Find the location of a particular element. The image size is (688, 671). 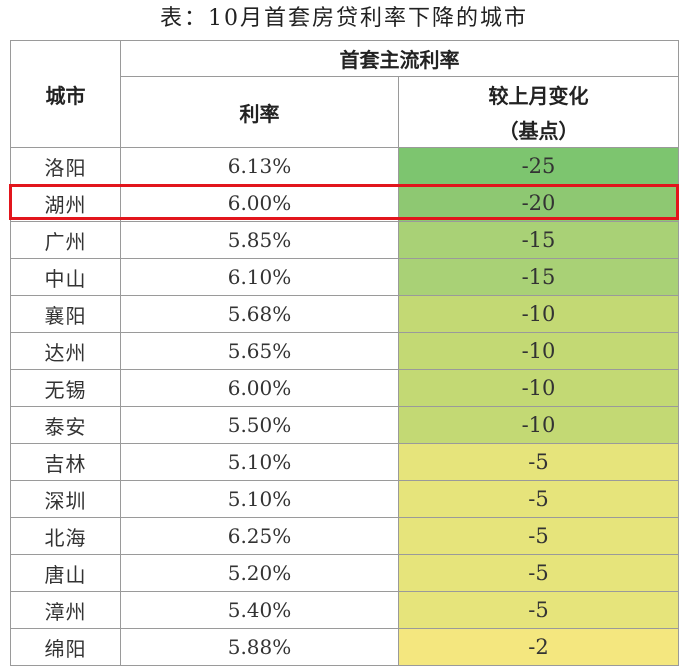

header-change: 较上月变化 （基点） is located at coordinates (538, 112).